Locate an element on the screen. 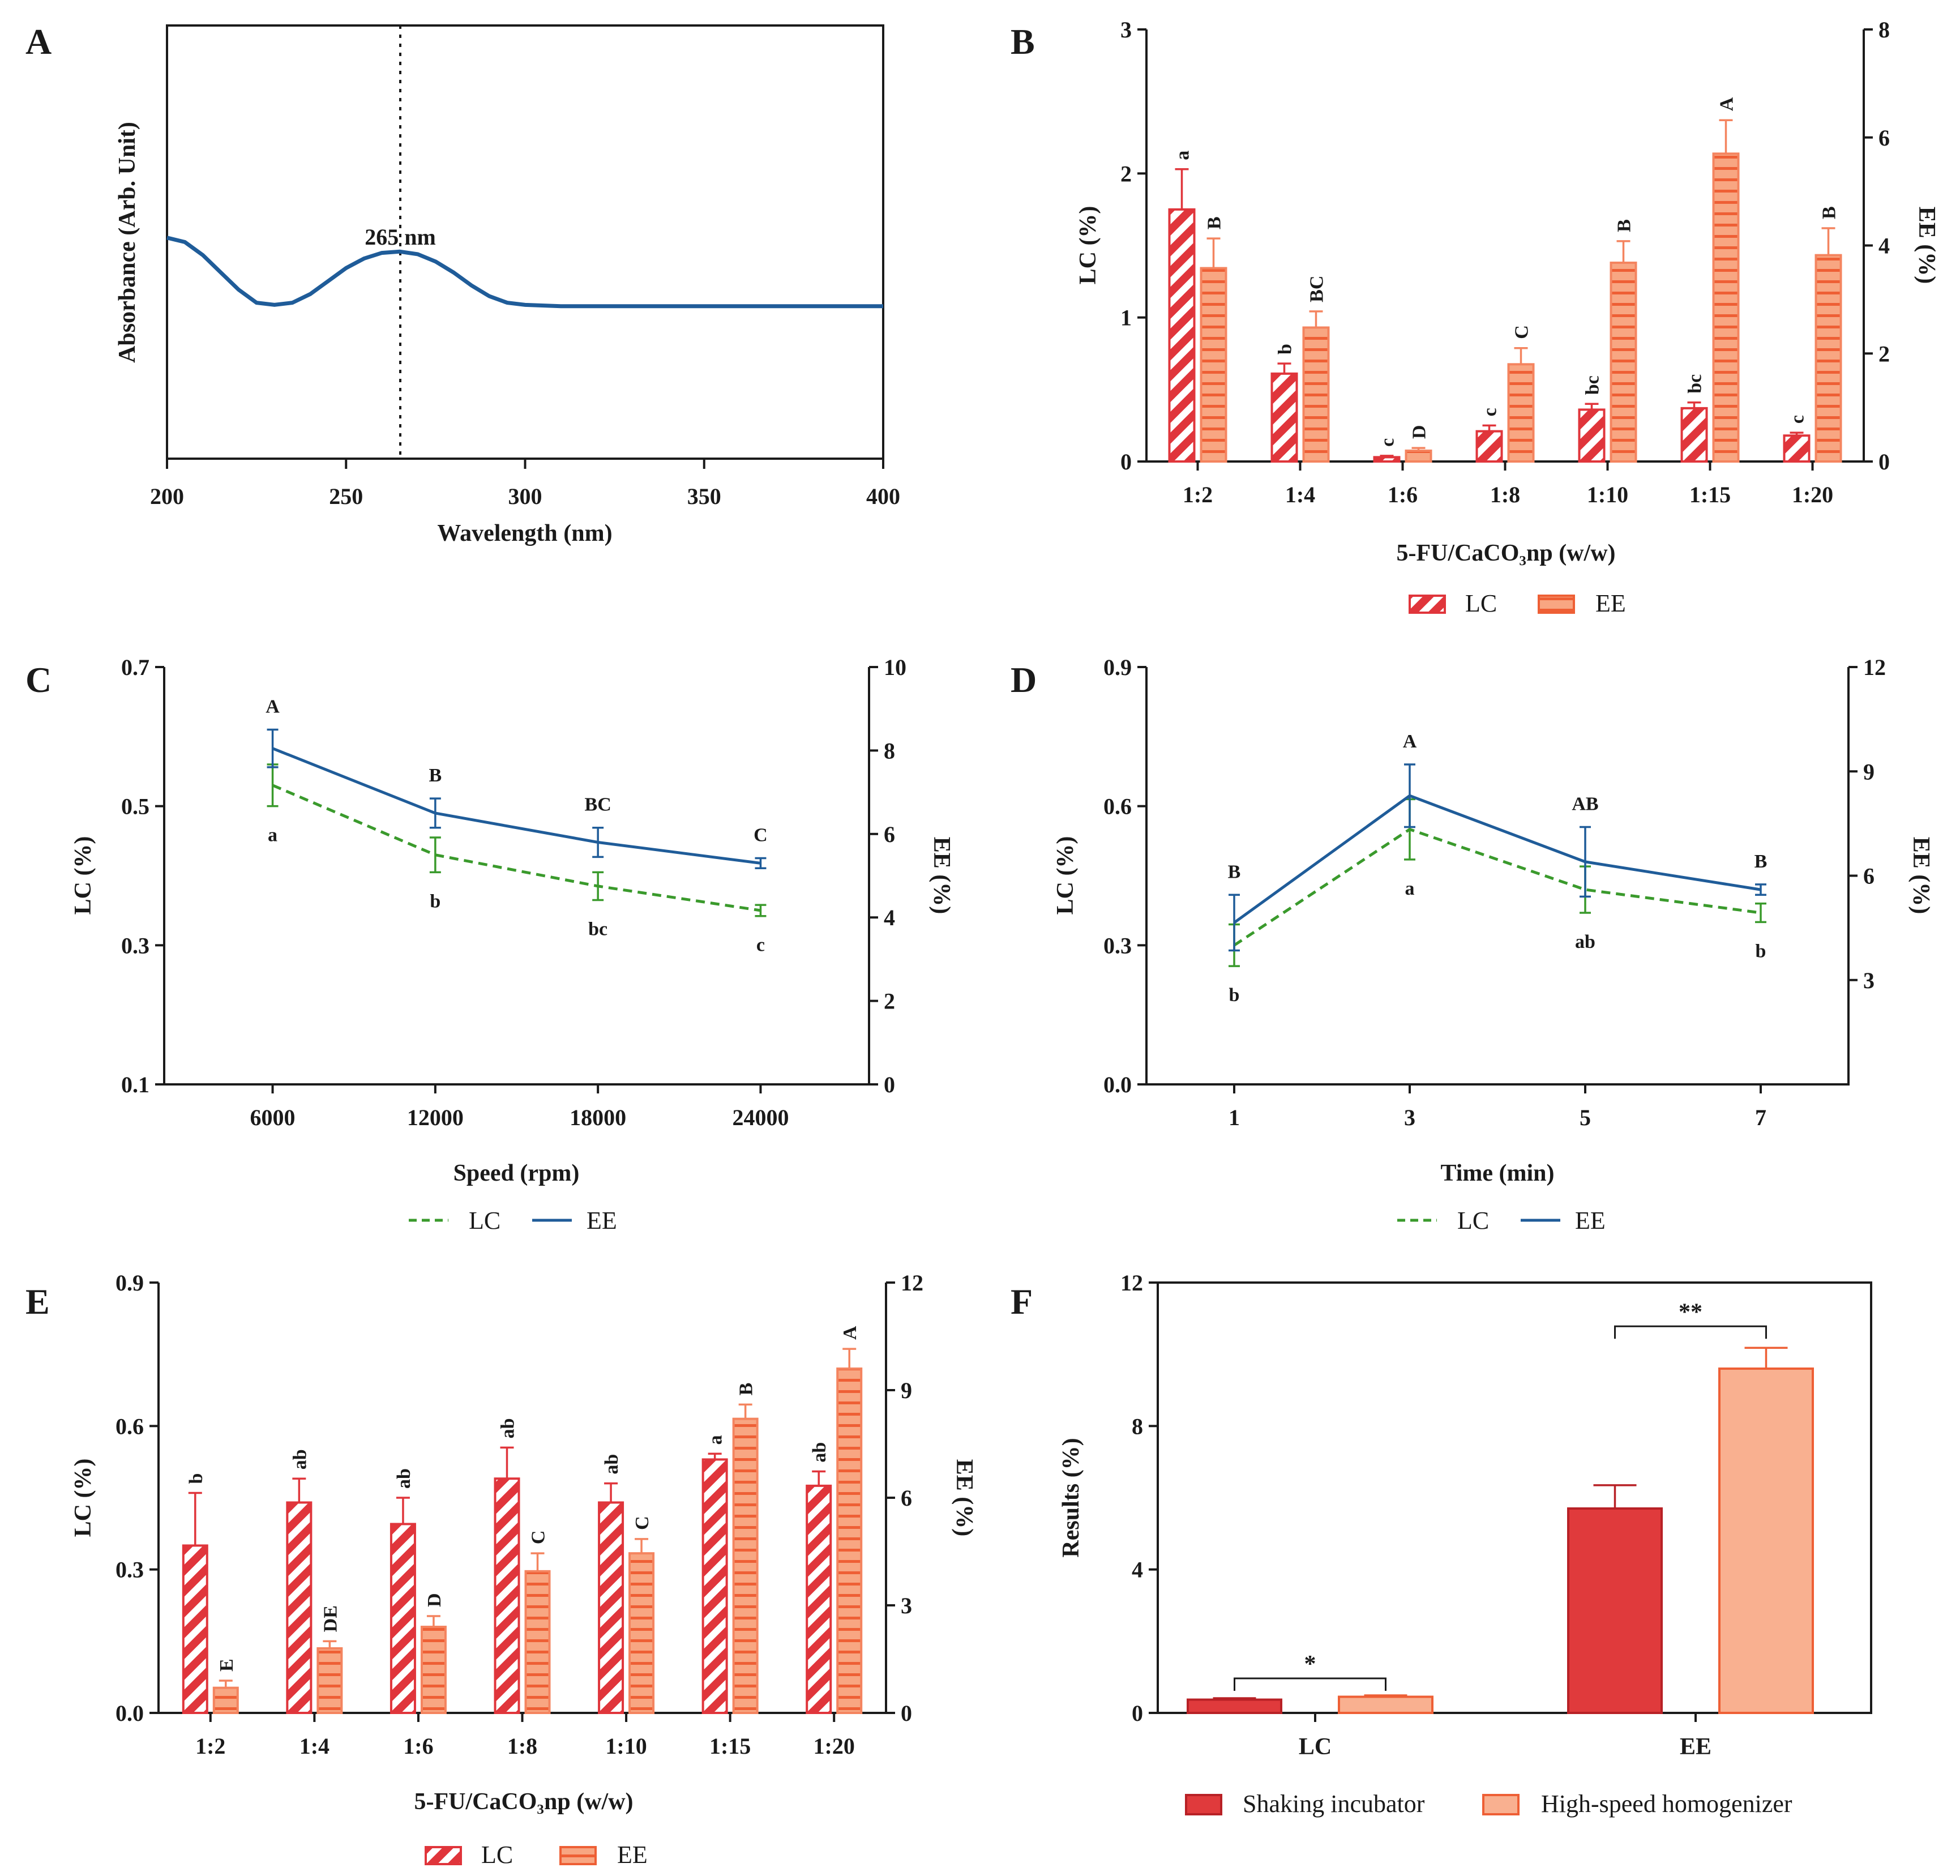  x-tick-label-3: 350 is located at coordinates (704, 496).